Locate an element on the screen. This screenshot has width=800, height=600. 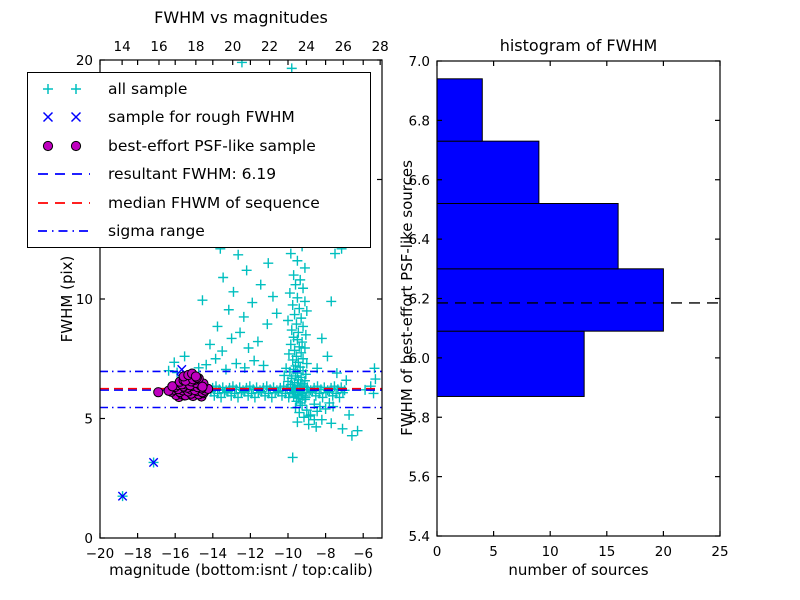
legend-label: median FHWM of sequence is located at coordinates (214, 202).